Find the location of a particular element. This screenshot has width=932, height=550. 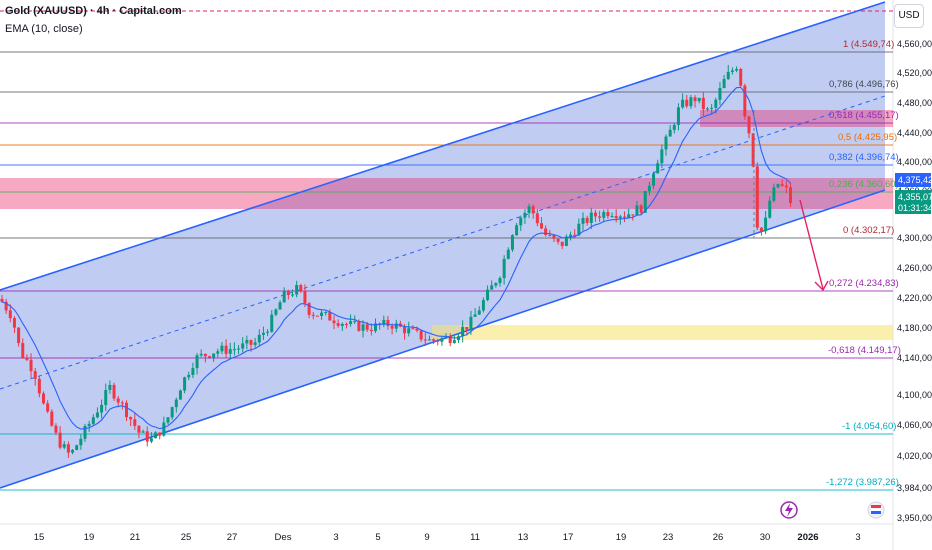

bar-countdown: 01:31:34 is located at coordinates (915, 208).